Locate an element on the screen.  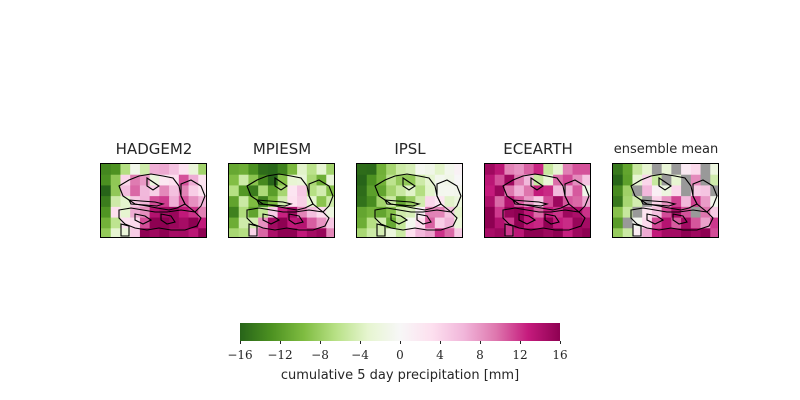
panel-title: ensemble mean is located at coordinates (666, 149).